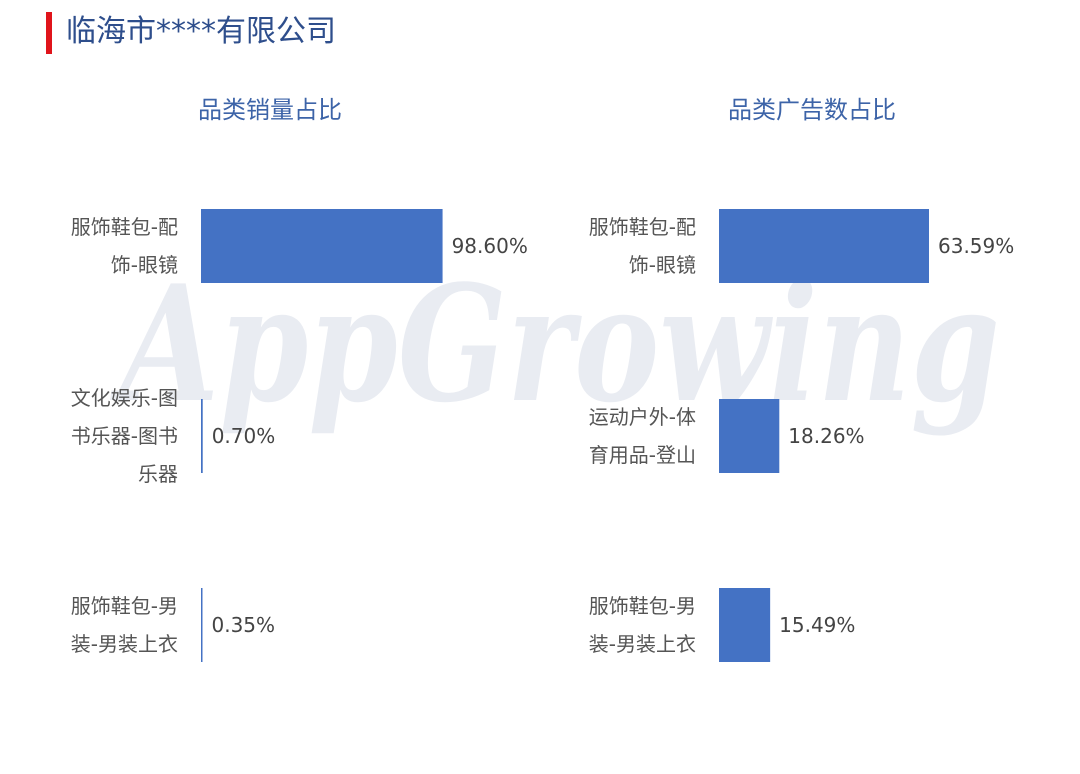 The image size is (1080, 774). Describe the element at coordinates (826, 436) in the screenshot. I see `data-label: 18.26%` at that location.